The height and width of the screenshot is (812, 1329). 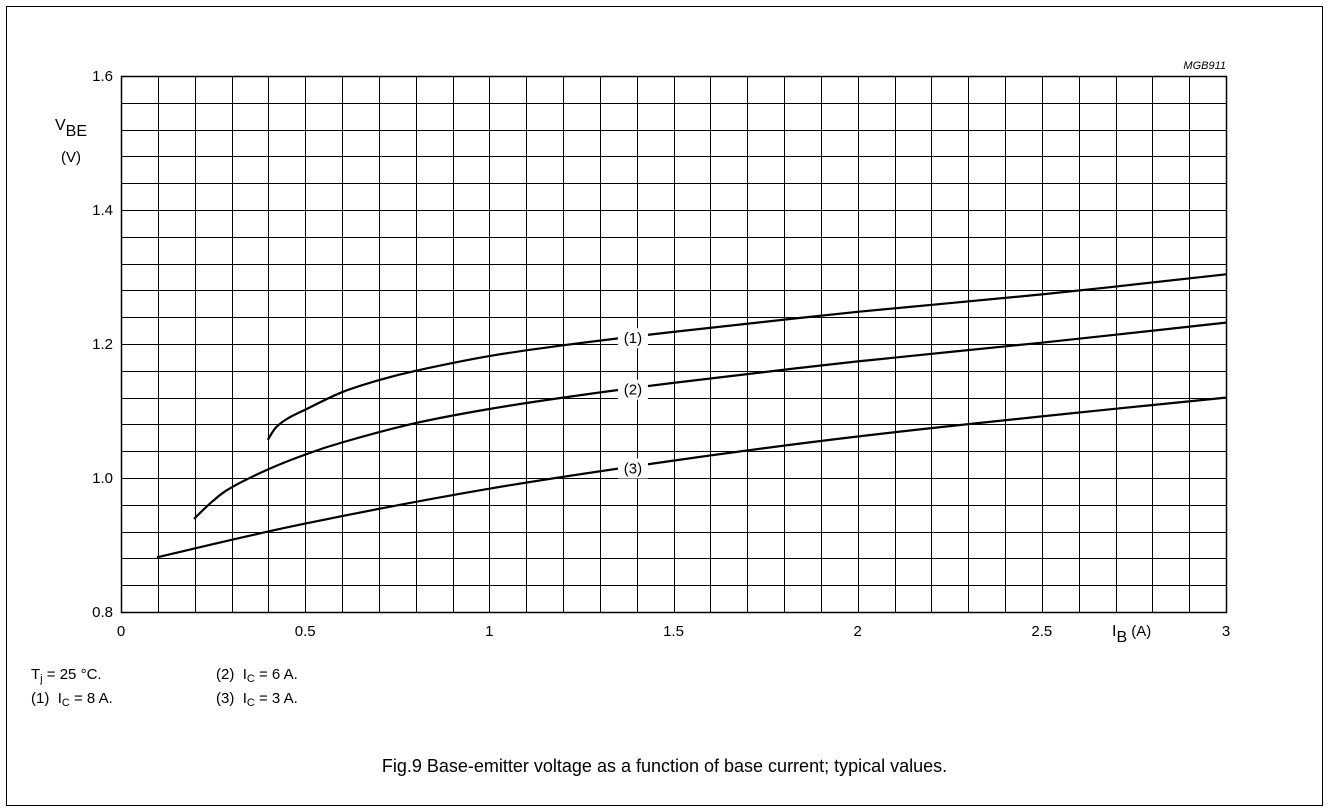 I want to click on x-tick-label: 1.5, so click(x=673, y=631).